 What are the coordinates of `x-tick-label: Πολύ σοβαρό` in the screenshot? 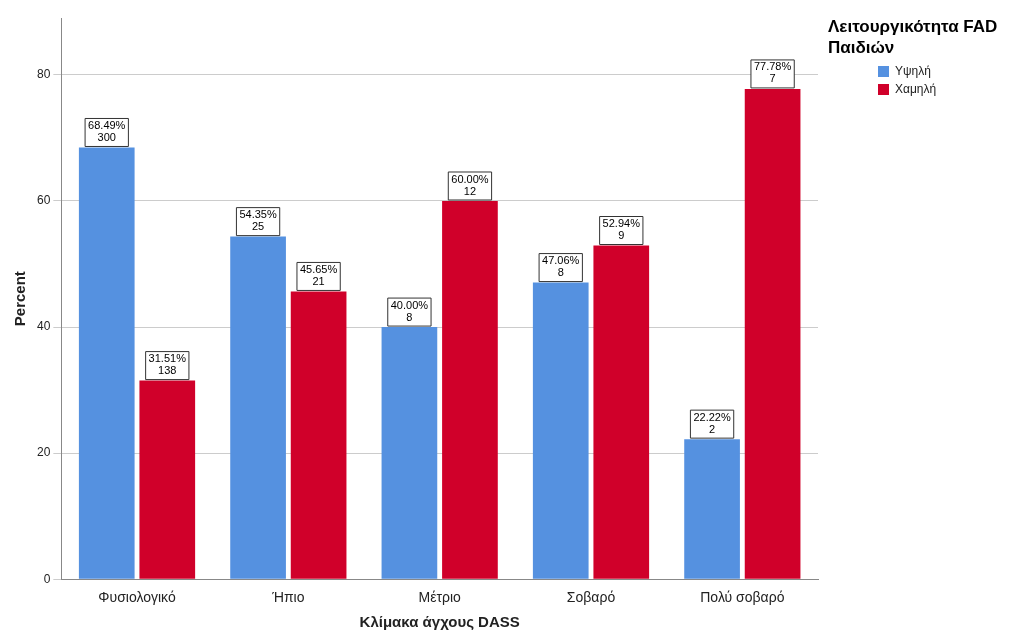 It's located at (742, 597).